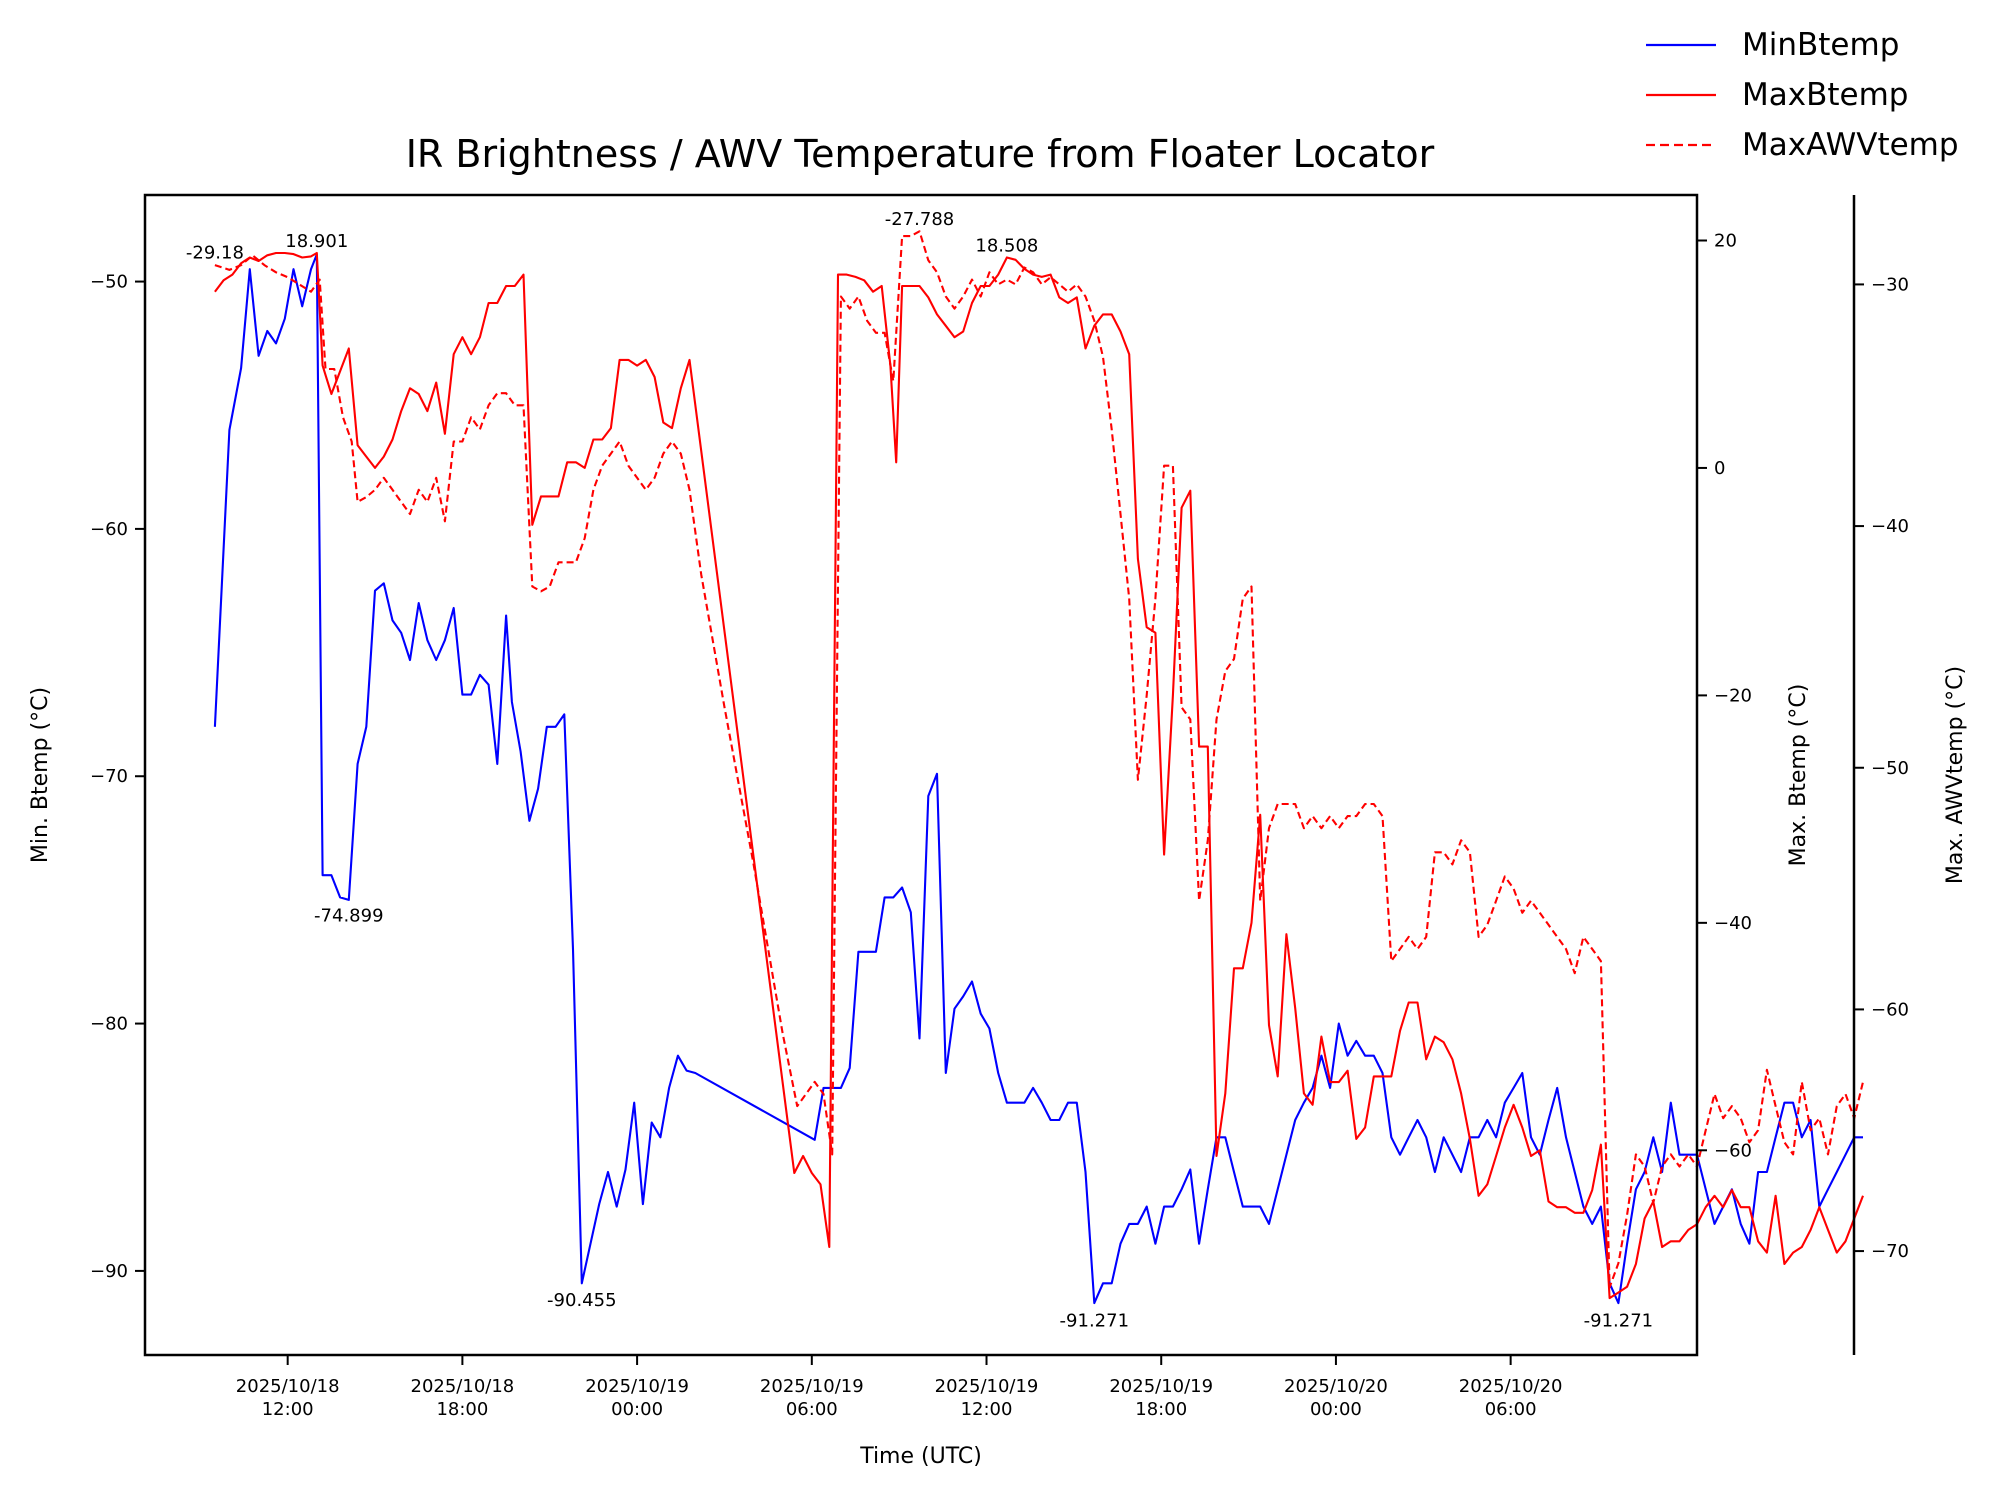 The image size is (1994, 1491). I want to click on y-tick-label-left: −50, so click(109, 282).